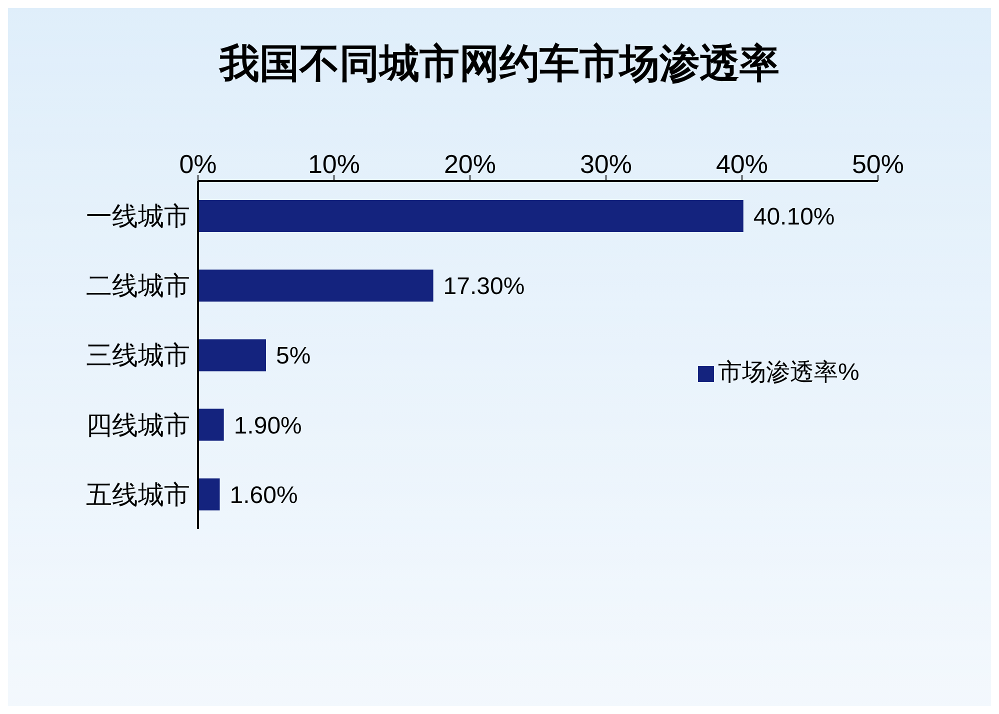 The width and height of the screenshot is (999, 714). What do you see at coordinates (268, 426) in the screenshot?
I see `data-label: 1.90%` at bounding box center [268, 426].